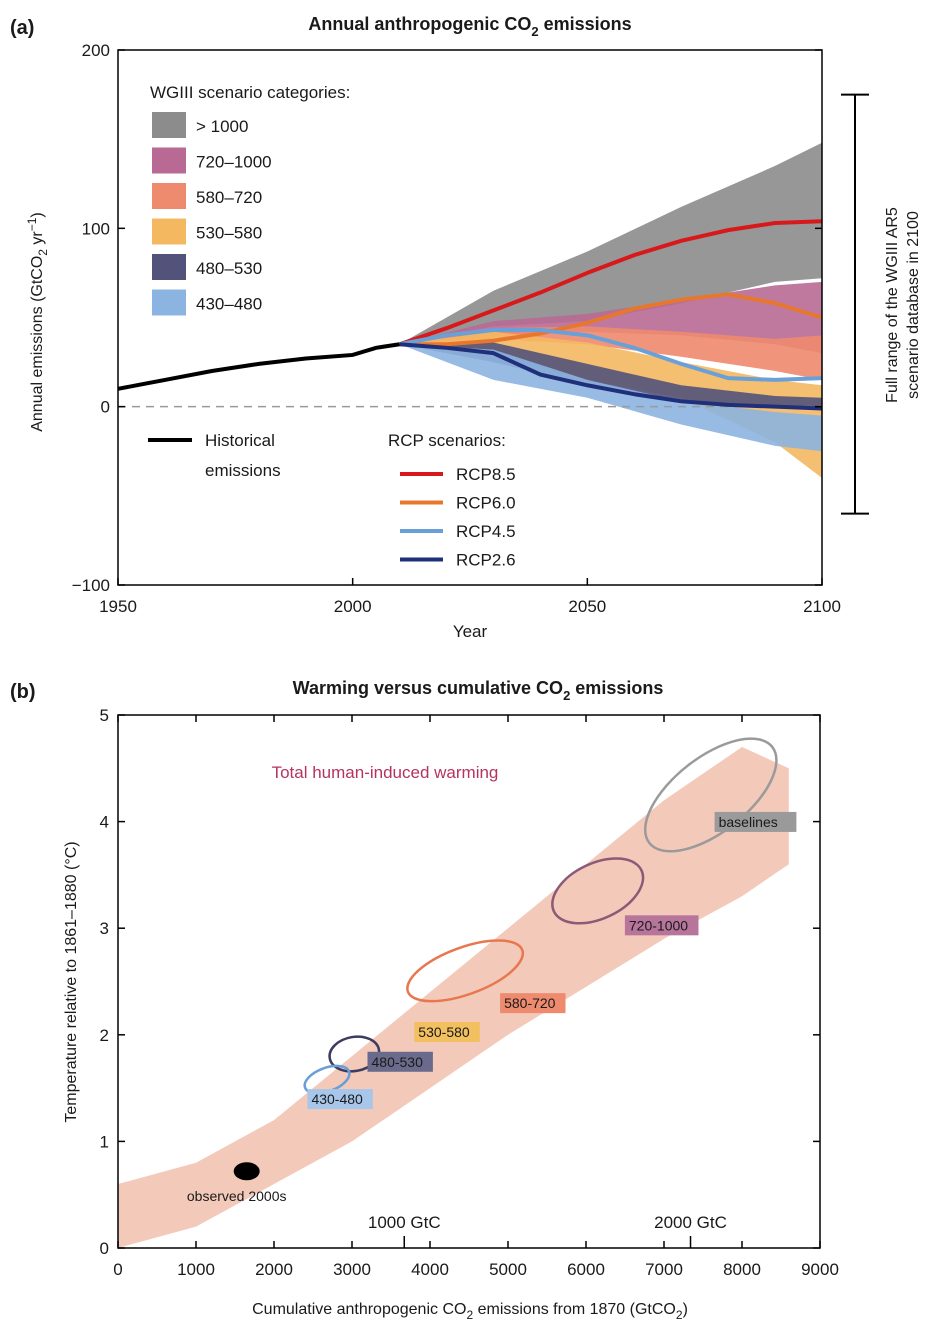  I want to click on observed-2000s-marker, so click(246, 1171).